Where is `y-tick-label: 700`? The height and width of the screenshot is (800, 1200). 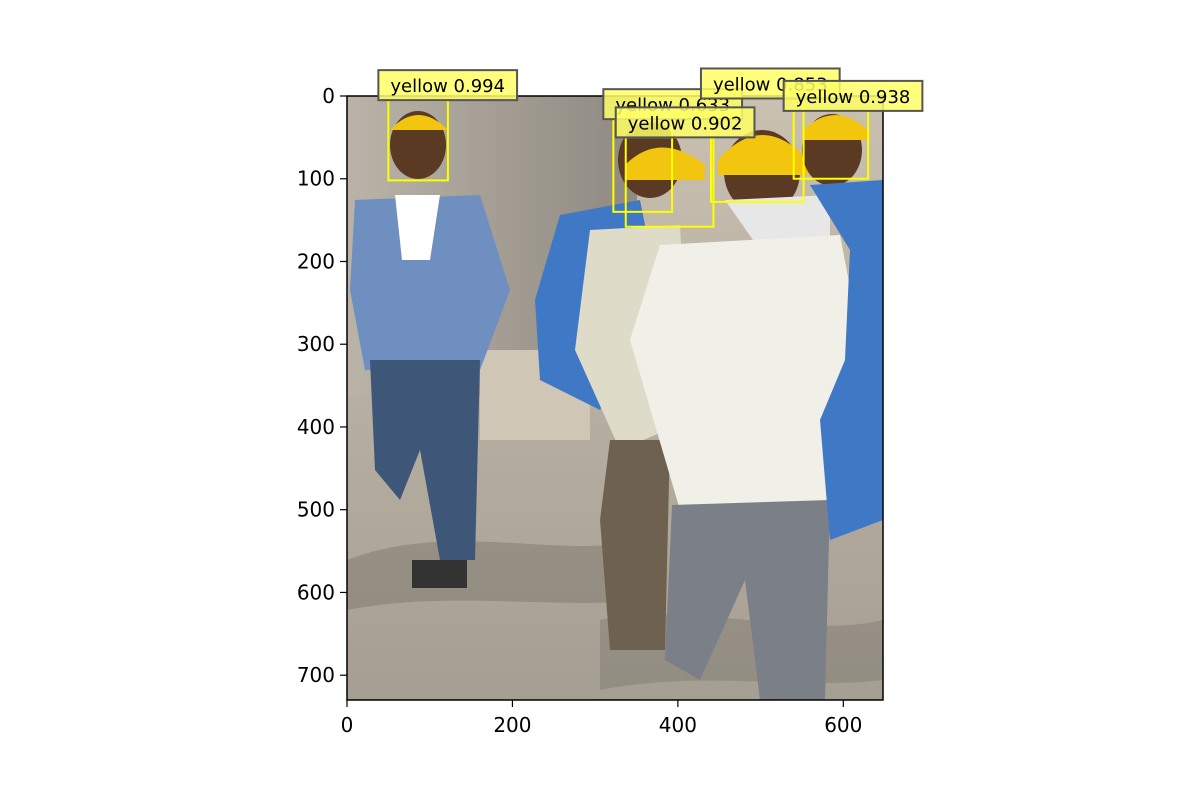
y-tick-label: 700 is located at coordinates (316, 675).